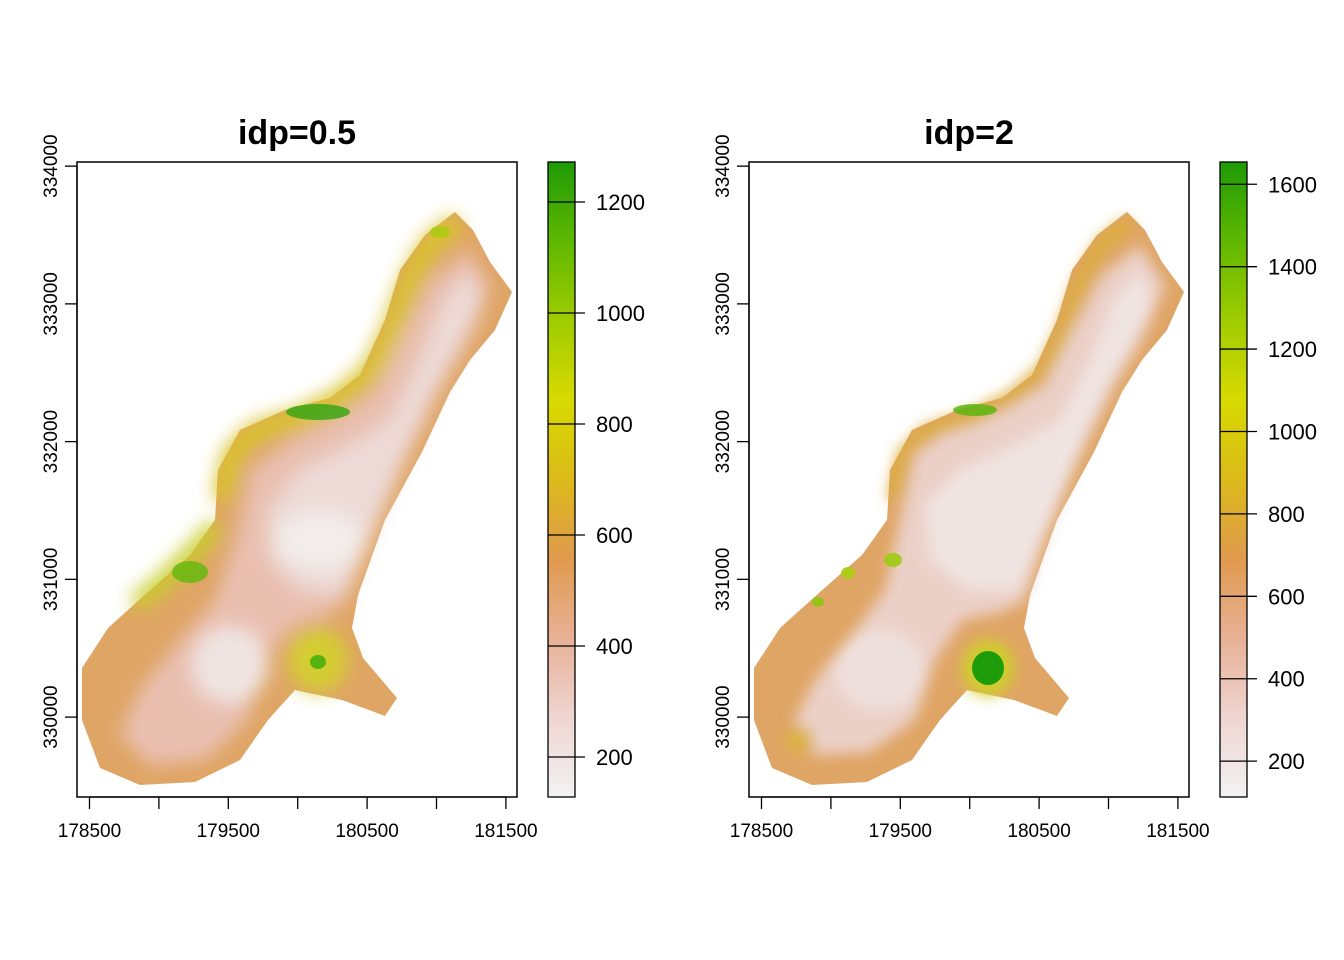 The width and height of the screenshot is (1344, 960). Describe the element at coordinates (596, 479) in the screenshot. I see `colorbar: 200 400 600 800 1000 1200` at that location.